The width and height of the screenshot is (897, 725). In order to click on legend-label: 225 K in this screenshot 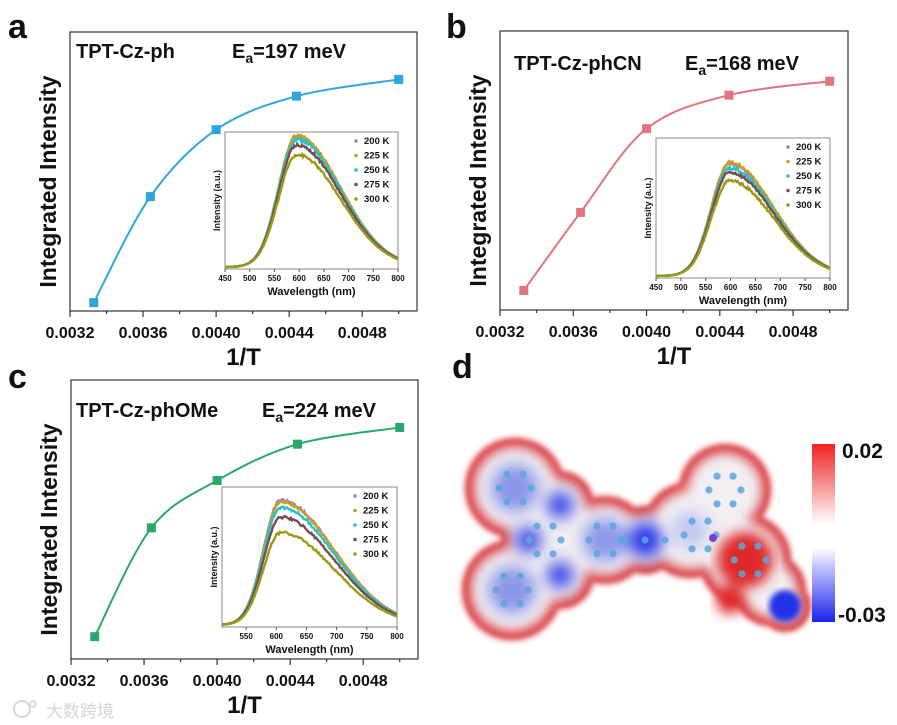, I will do `click(376, 156)`.